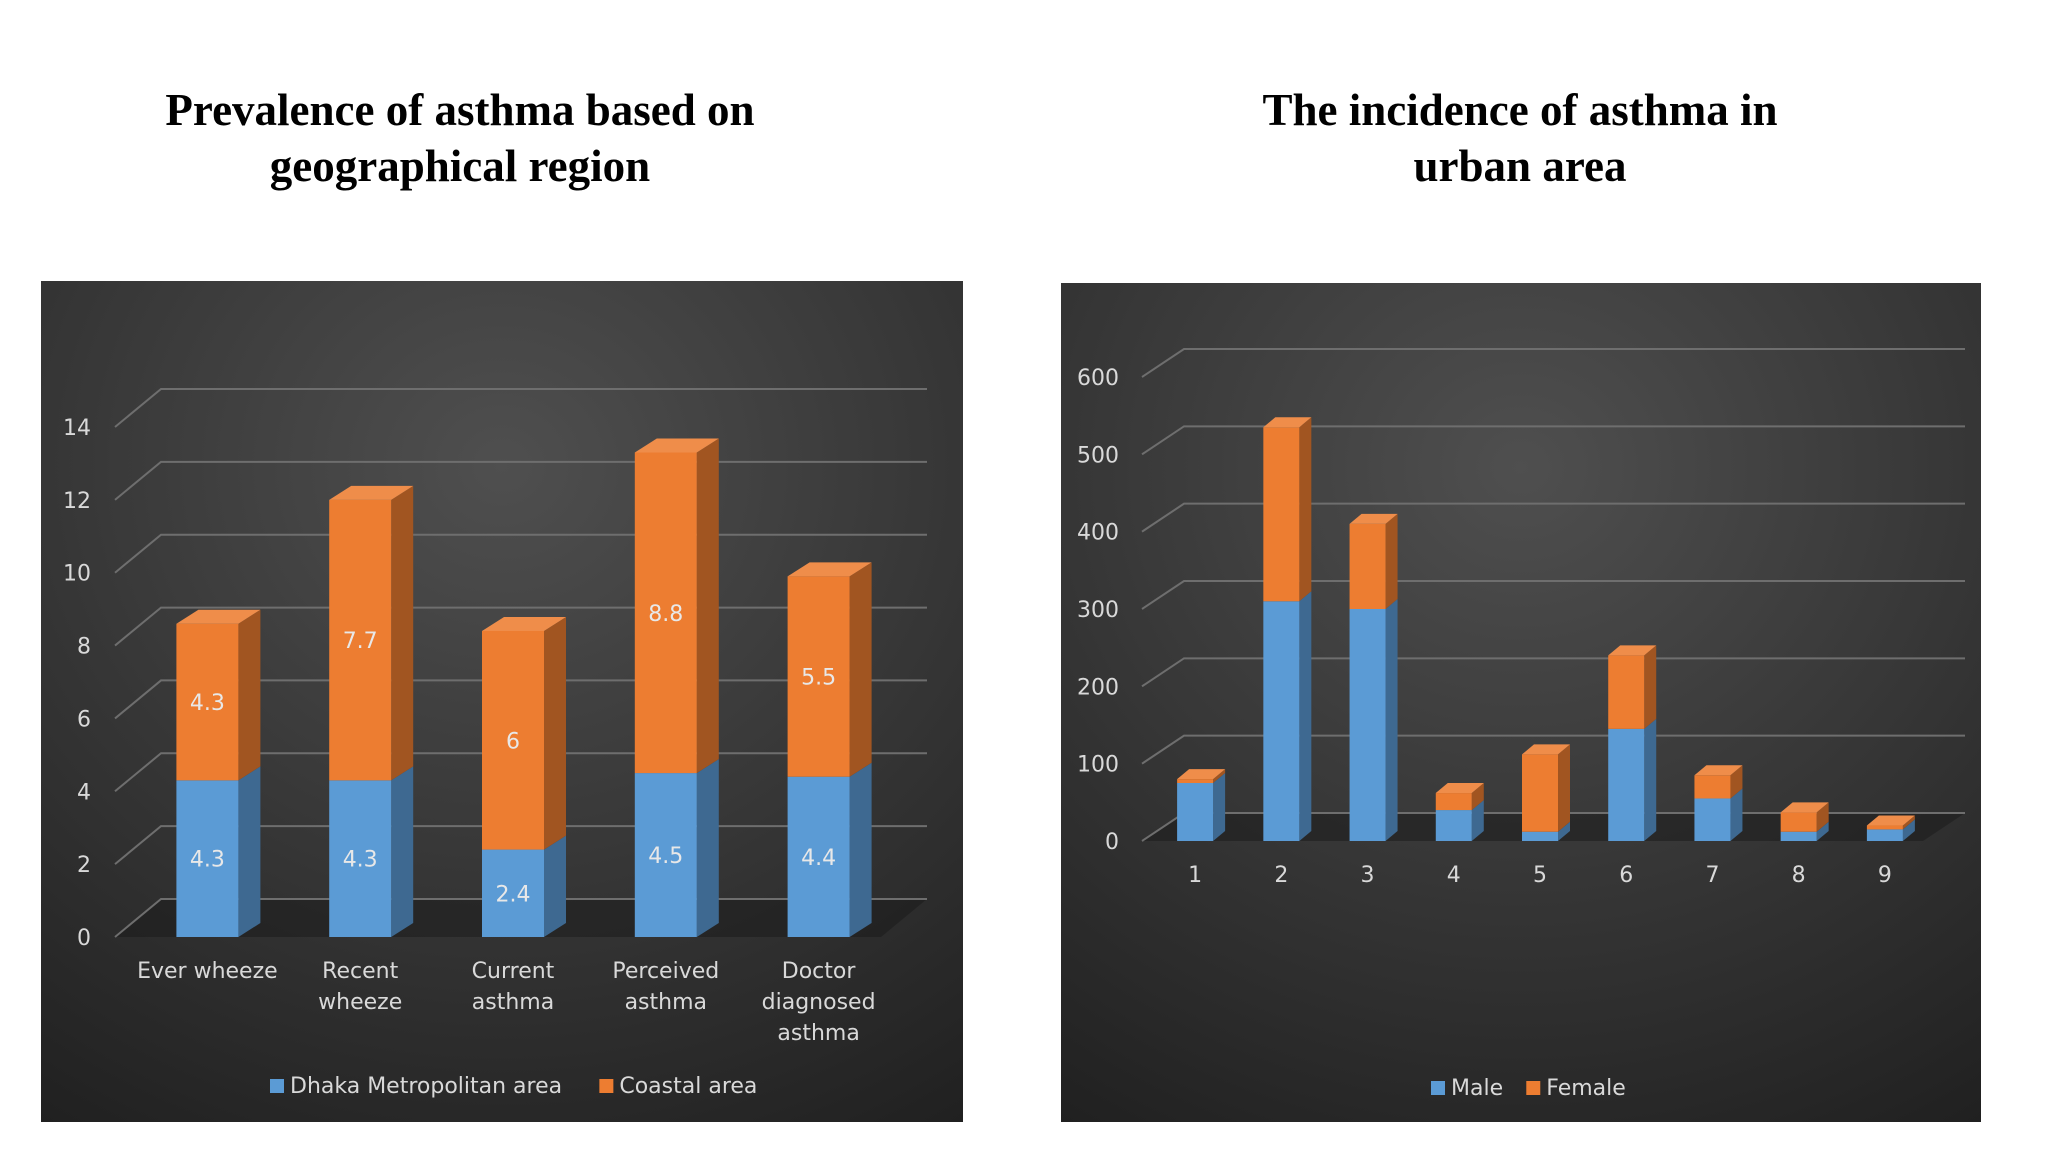  I want to click on x-tick-label-line: Ever wheeze, so click(207, 971).